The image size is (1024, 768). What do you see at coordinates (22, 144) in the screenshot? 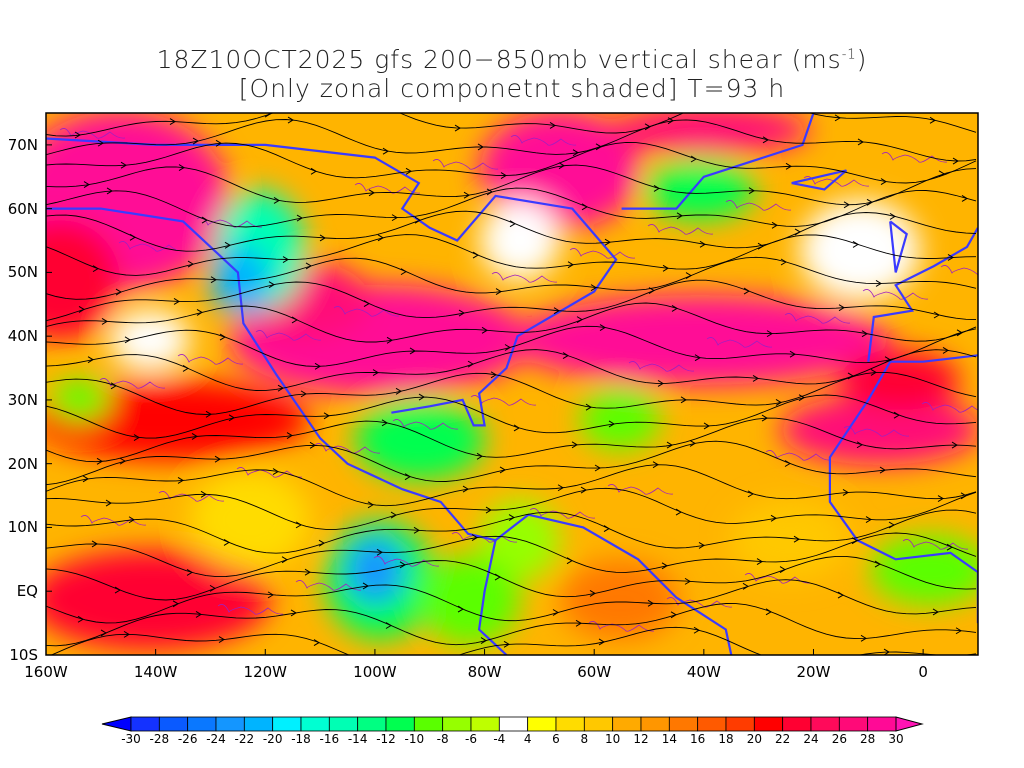
I see `lat-label: 70N` at bounding box center [22, 144].